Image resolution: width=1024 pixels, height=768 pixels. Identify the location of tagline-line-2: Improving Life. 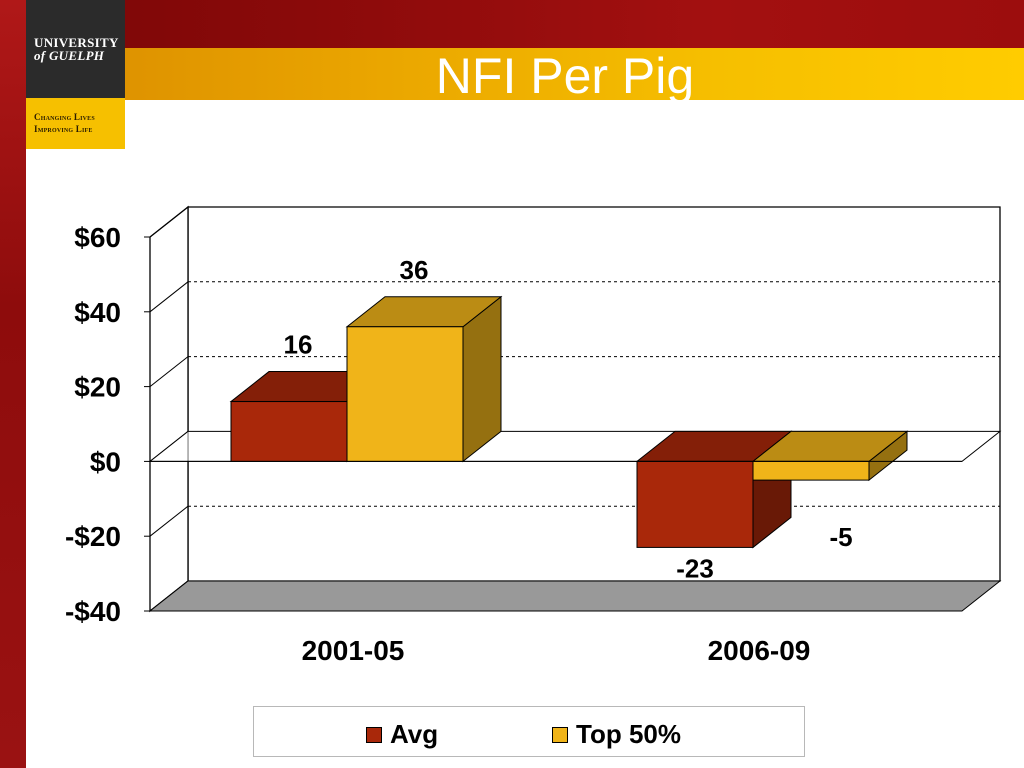
(63, 129).